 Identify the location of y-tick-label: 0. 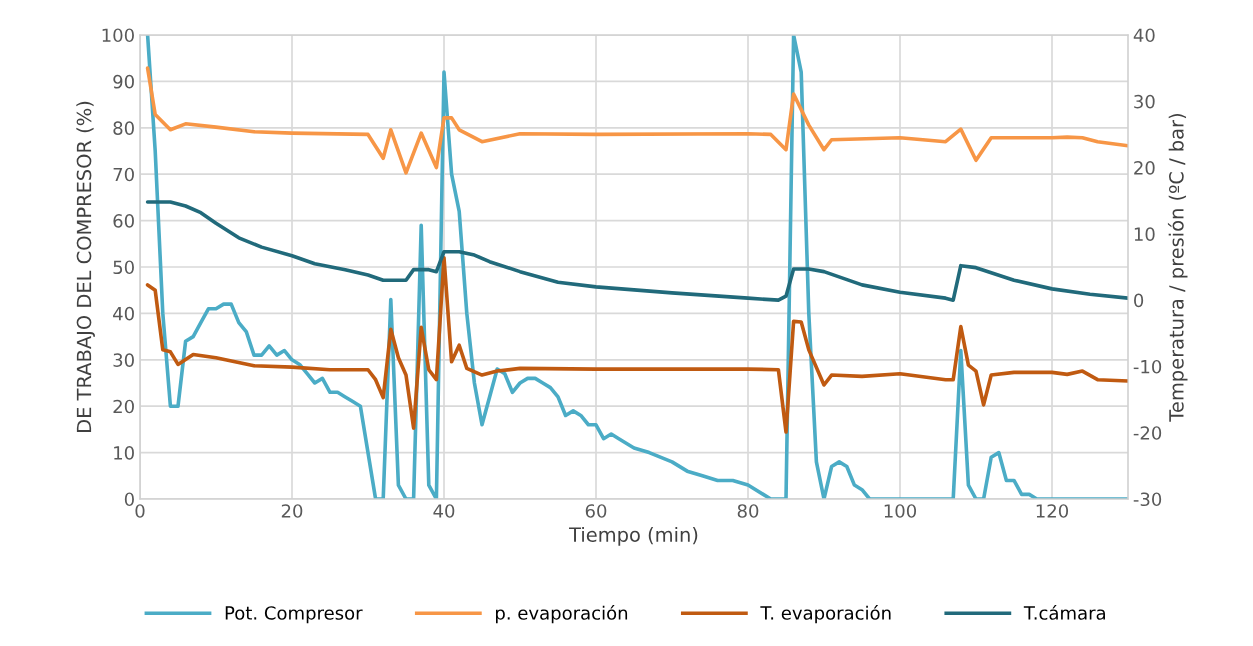
(129, 499).